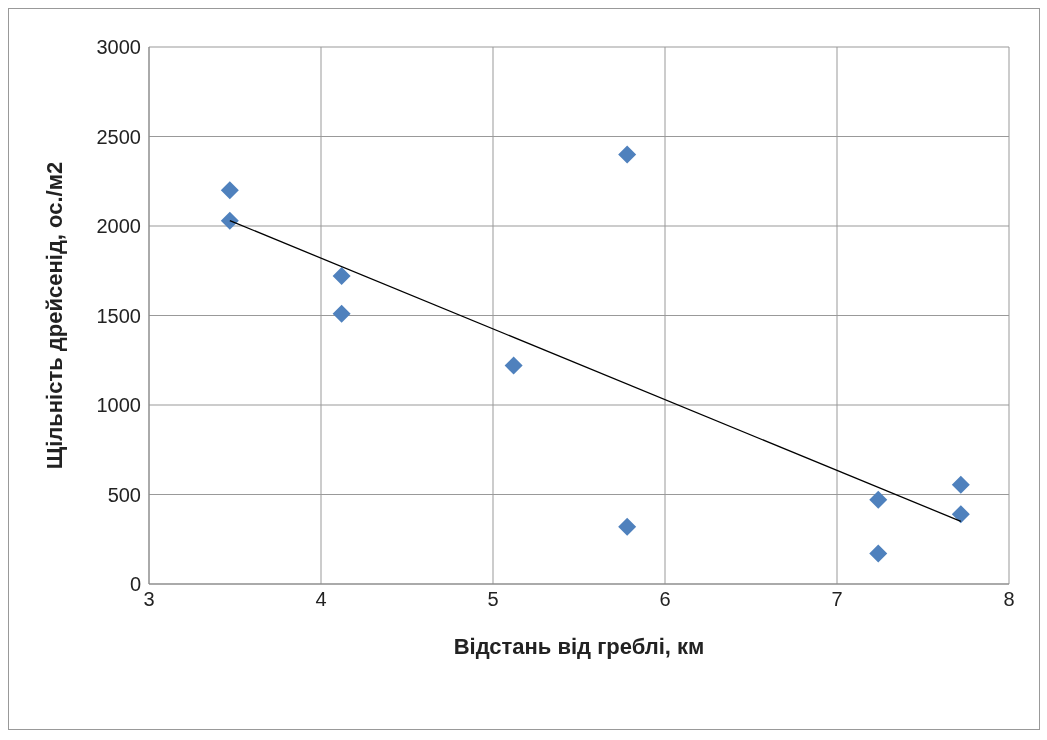  Describe the element at coordinates (54, 315) in the screenshot. I see `y-axis-title: Щільність дрейсенід, ос./м2` at that location.